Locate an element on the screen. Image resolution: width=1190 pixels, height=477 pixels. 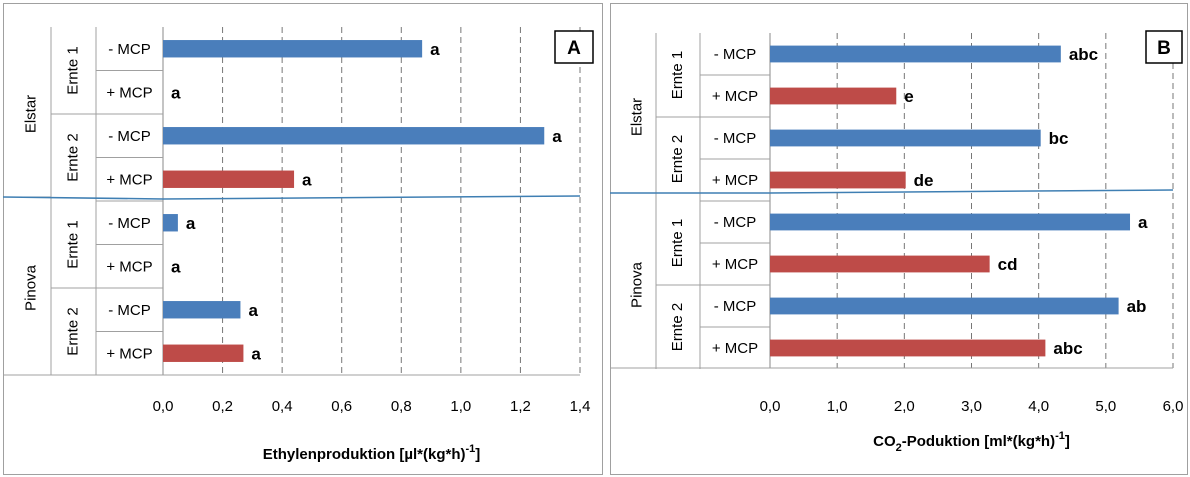
tick-label: 1,4 is located at coordinates (580, 406).